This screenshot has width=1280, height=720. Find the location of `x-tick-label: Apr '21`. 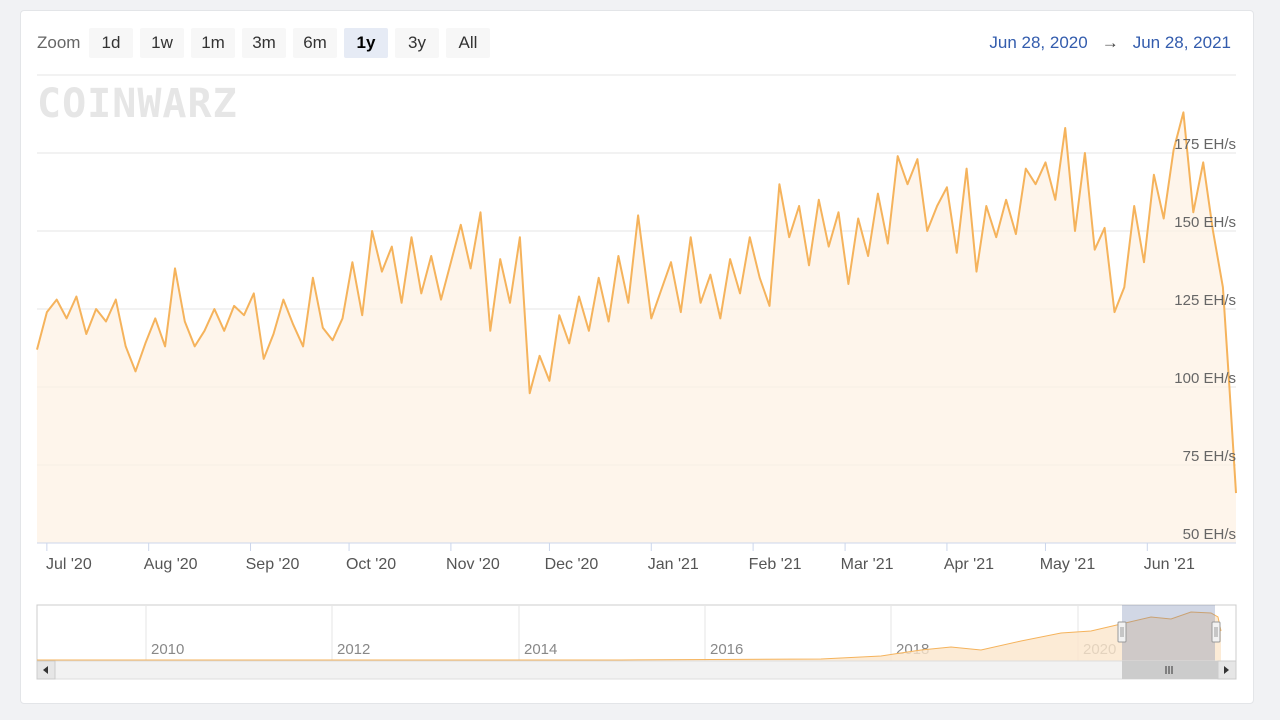

x-tick-label: Apr '21 is located at coordinates (969, 564).